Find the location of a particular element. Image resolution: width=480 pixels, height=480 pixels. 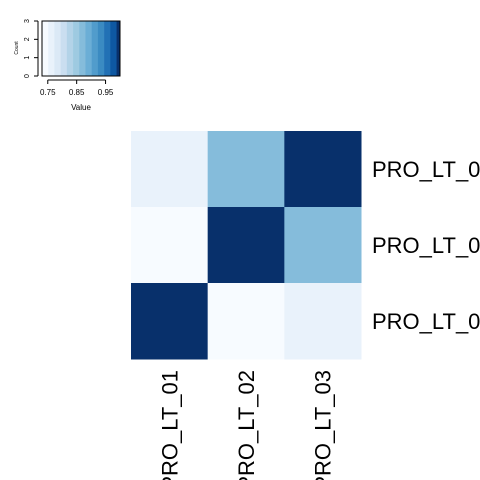

color-key-ylabel: Count is located at coordinates (17, 48).